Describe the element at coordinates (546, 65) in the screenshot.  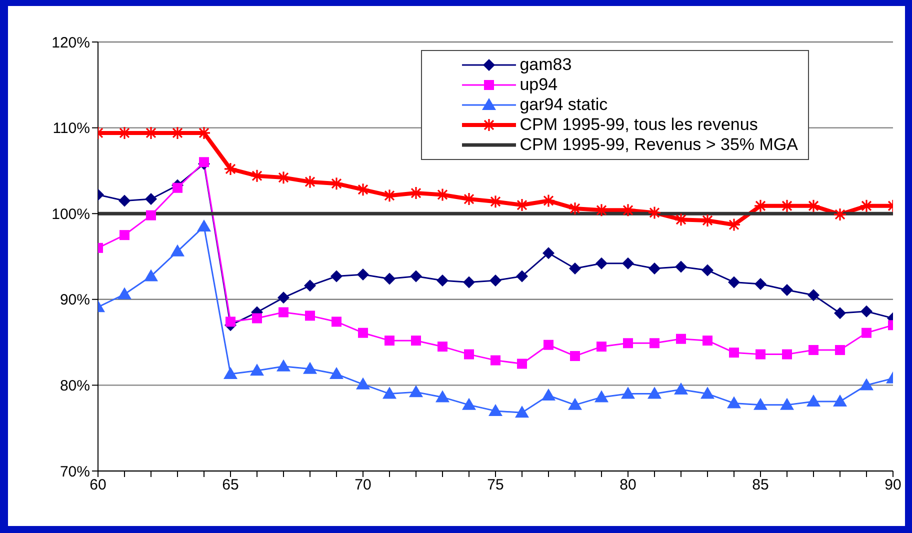
I see `legend-label: gam83` at that location.